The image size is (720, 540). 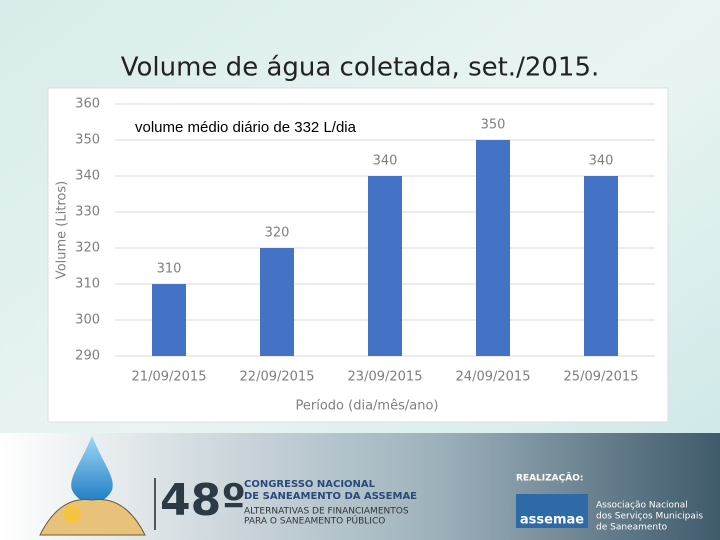 I want to click on x-tick-label: 23/09/2015, so click(x=385, y=377).